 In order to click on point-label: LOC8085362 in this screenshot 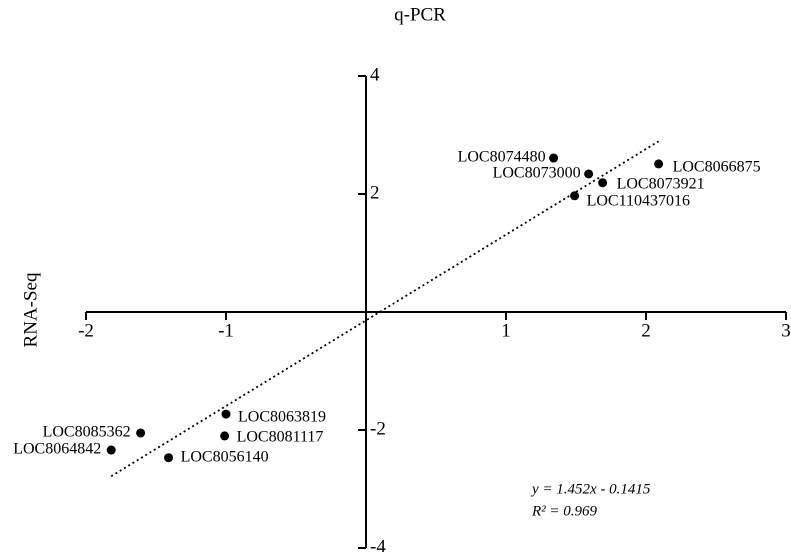, I will do `click(87, 432)`.